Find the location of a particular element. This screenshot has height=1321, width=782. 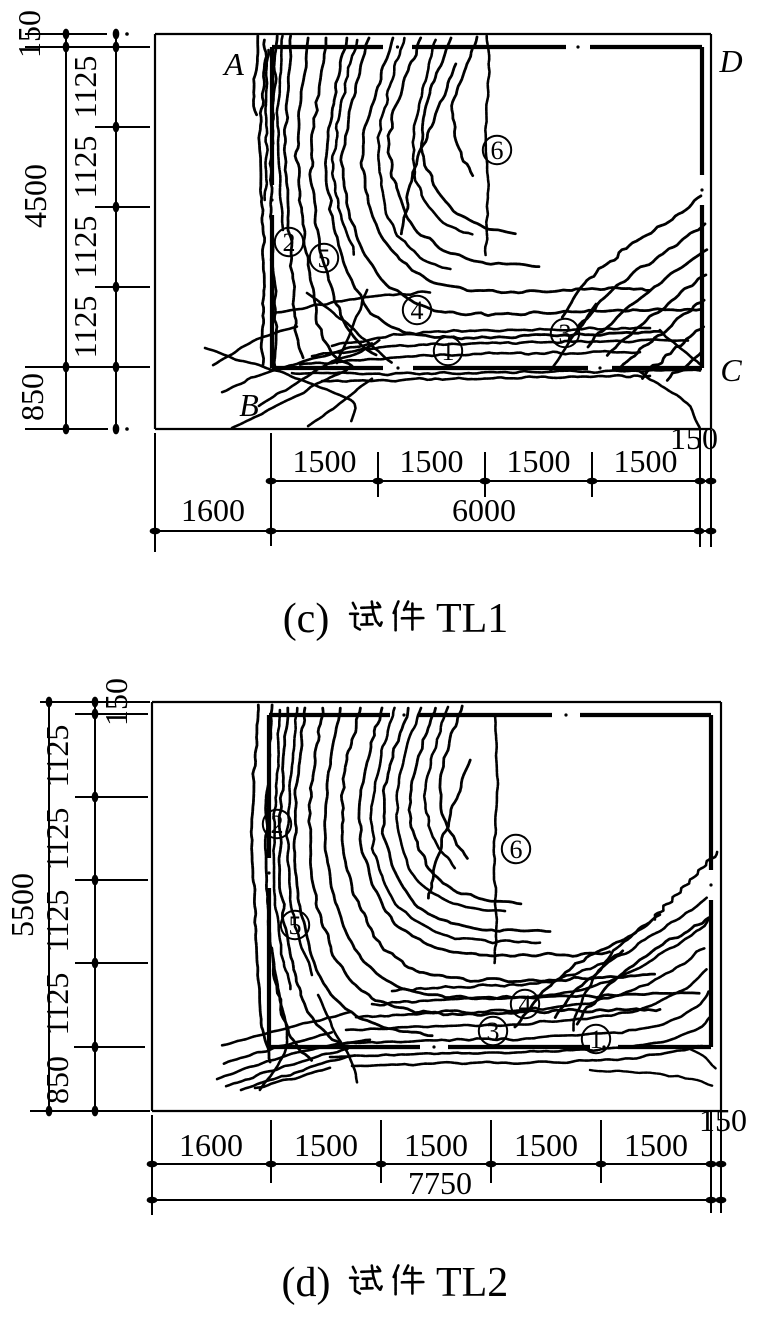

svg-text: 5500 is located at coordinates (22, 905).